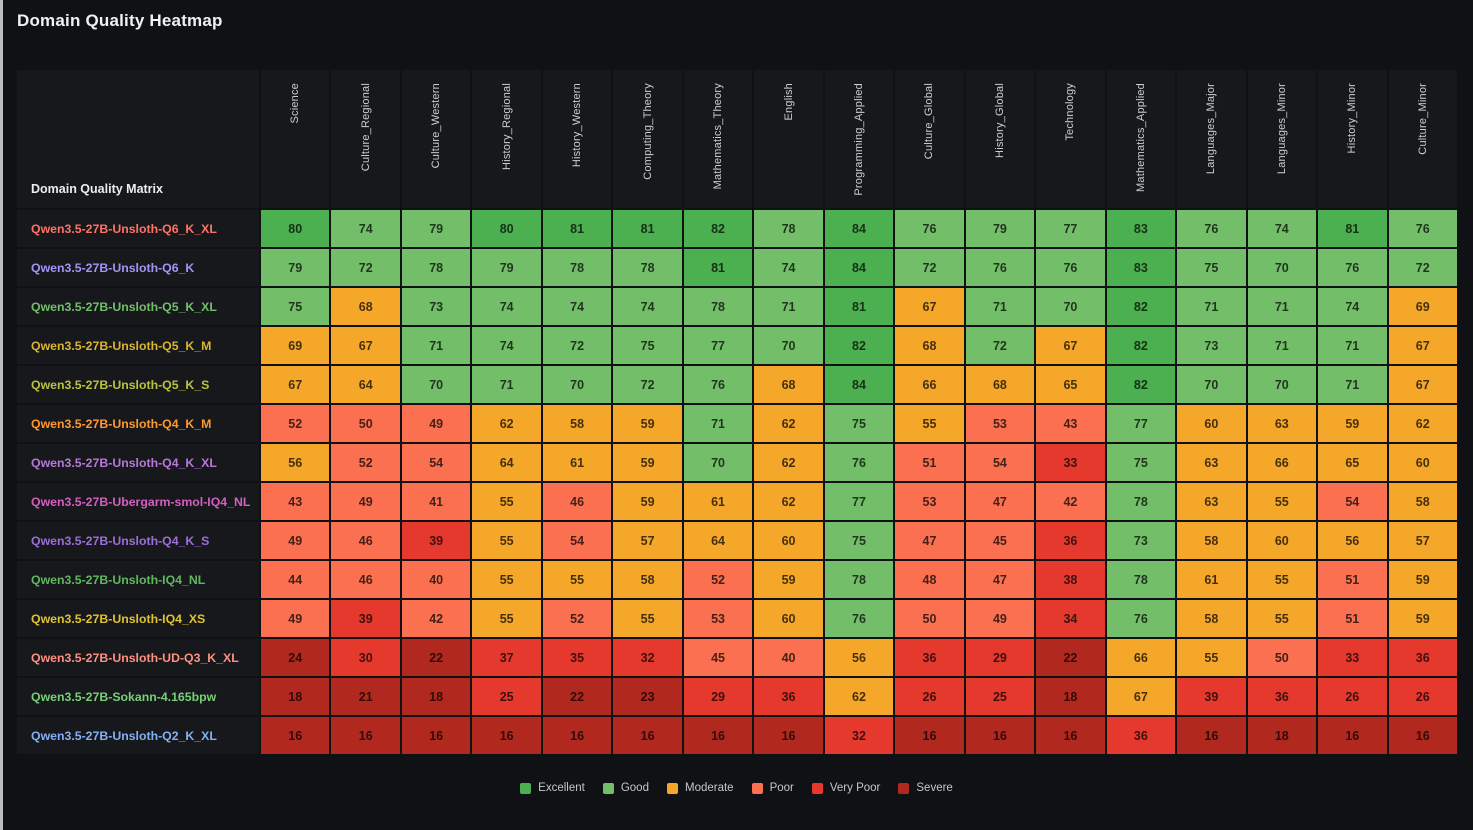  What do you see at coordinates (436, 126) in the screenshot?
I see `column-header-label: Culture_Western` at bounding box center [436, 126].